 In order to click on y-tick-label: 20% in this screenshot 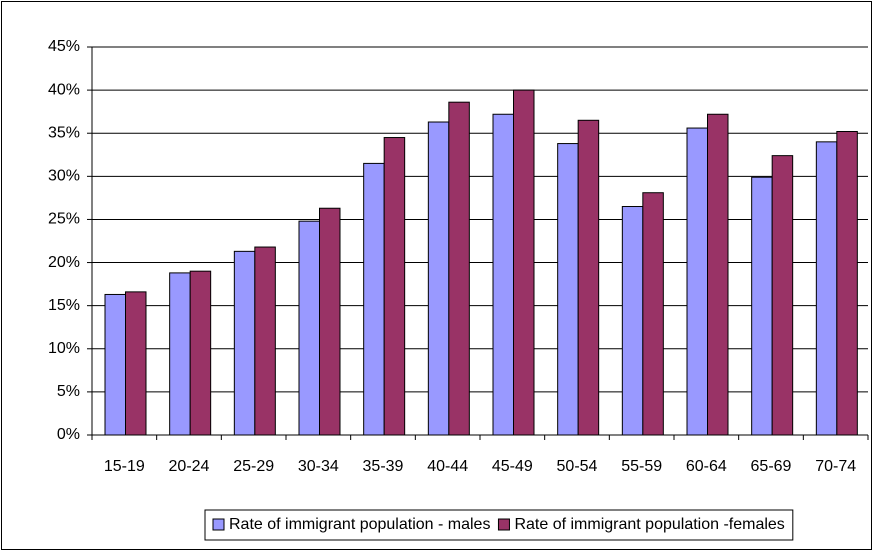, I will do `click(64, 262)`.